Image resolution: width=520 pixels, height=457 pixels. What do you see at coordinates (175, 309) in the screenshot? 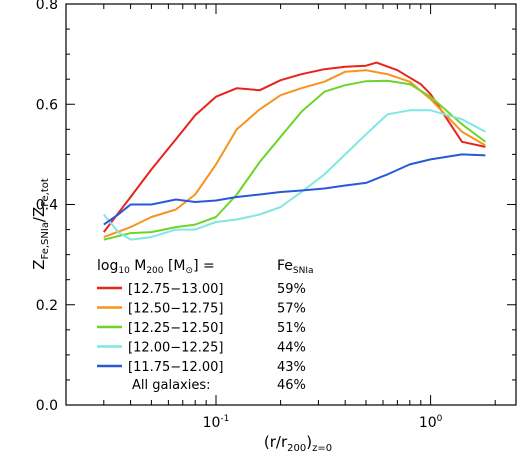
I see `legend-label-2: [12.50−12.75]` at bounding box center [175, 309].